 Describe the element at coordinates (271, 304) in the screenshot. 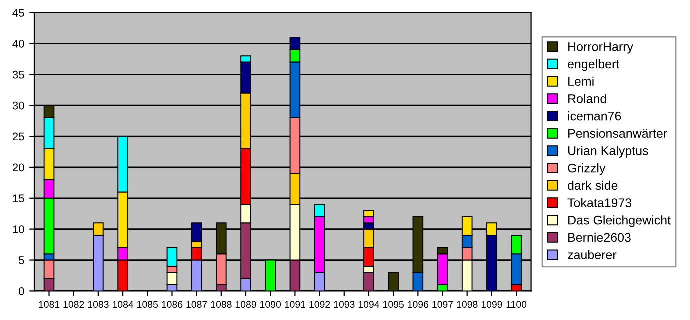

I see `x-tick-label: 1090` at that location.